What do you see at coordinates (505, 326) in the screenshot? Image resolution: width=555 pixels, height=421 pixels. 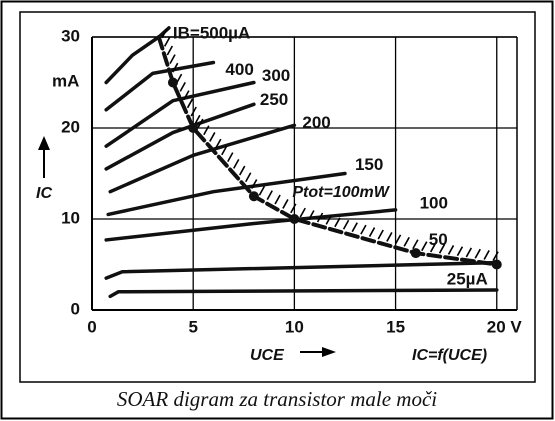 I see `x-tick-label: 20 V` at bounding box center [505, 326].